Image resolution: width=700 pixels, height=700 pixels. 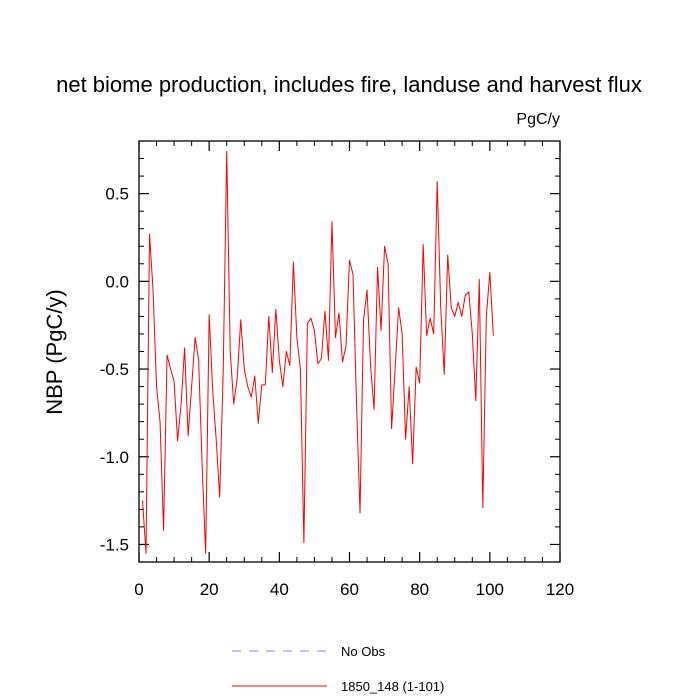 What do you see at coordinates (560, 589) in the screenshot?
I see `x-tick-label: 120` at bounding box center [560, 589].